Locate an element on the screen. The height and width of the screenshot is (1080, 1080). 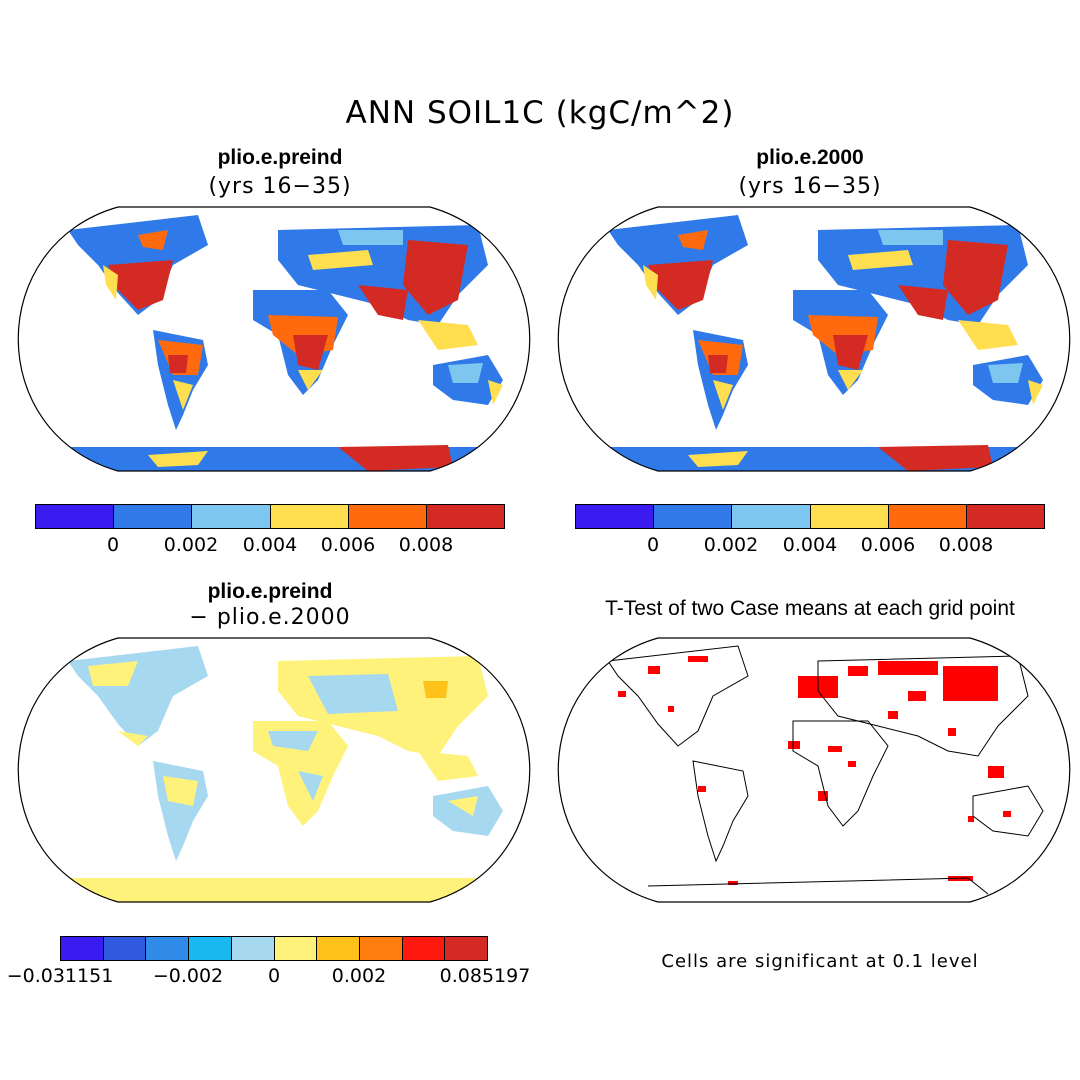
map-2000 is located at coordinates (814, 339).